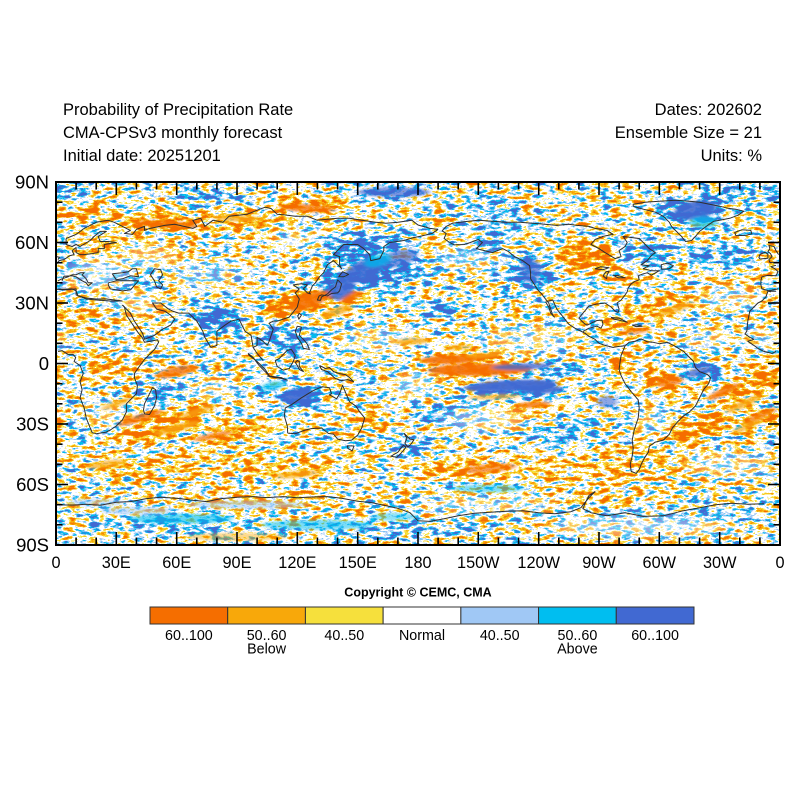 The width and height of the screenshot is (800, 800). What do you see at coordinates (417, 593) in the screenshot?
I see `svg-text: Copyright © CEMC, CMA` at bounding box center [417, 593].